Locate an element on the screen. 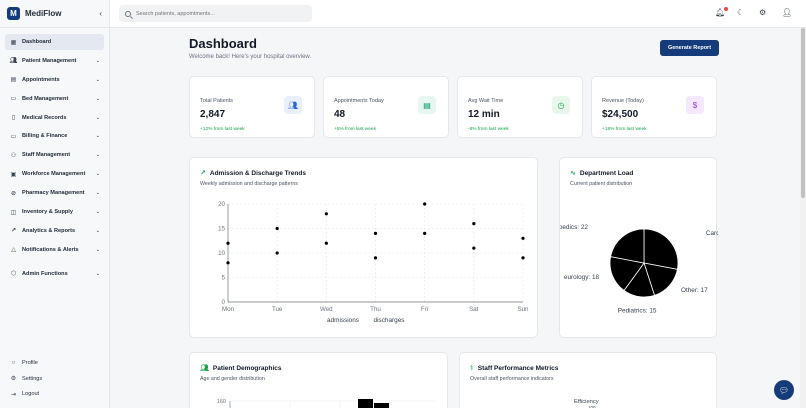 This screenshot has width=806, height=408. sidebar-item-logout: ⇥ Logout is located at coordinates (25, 395).